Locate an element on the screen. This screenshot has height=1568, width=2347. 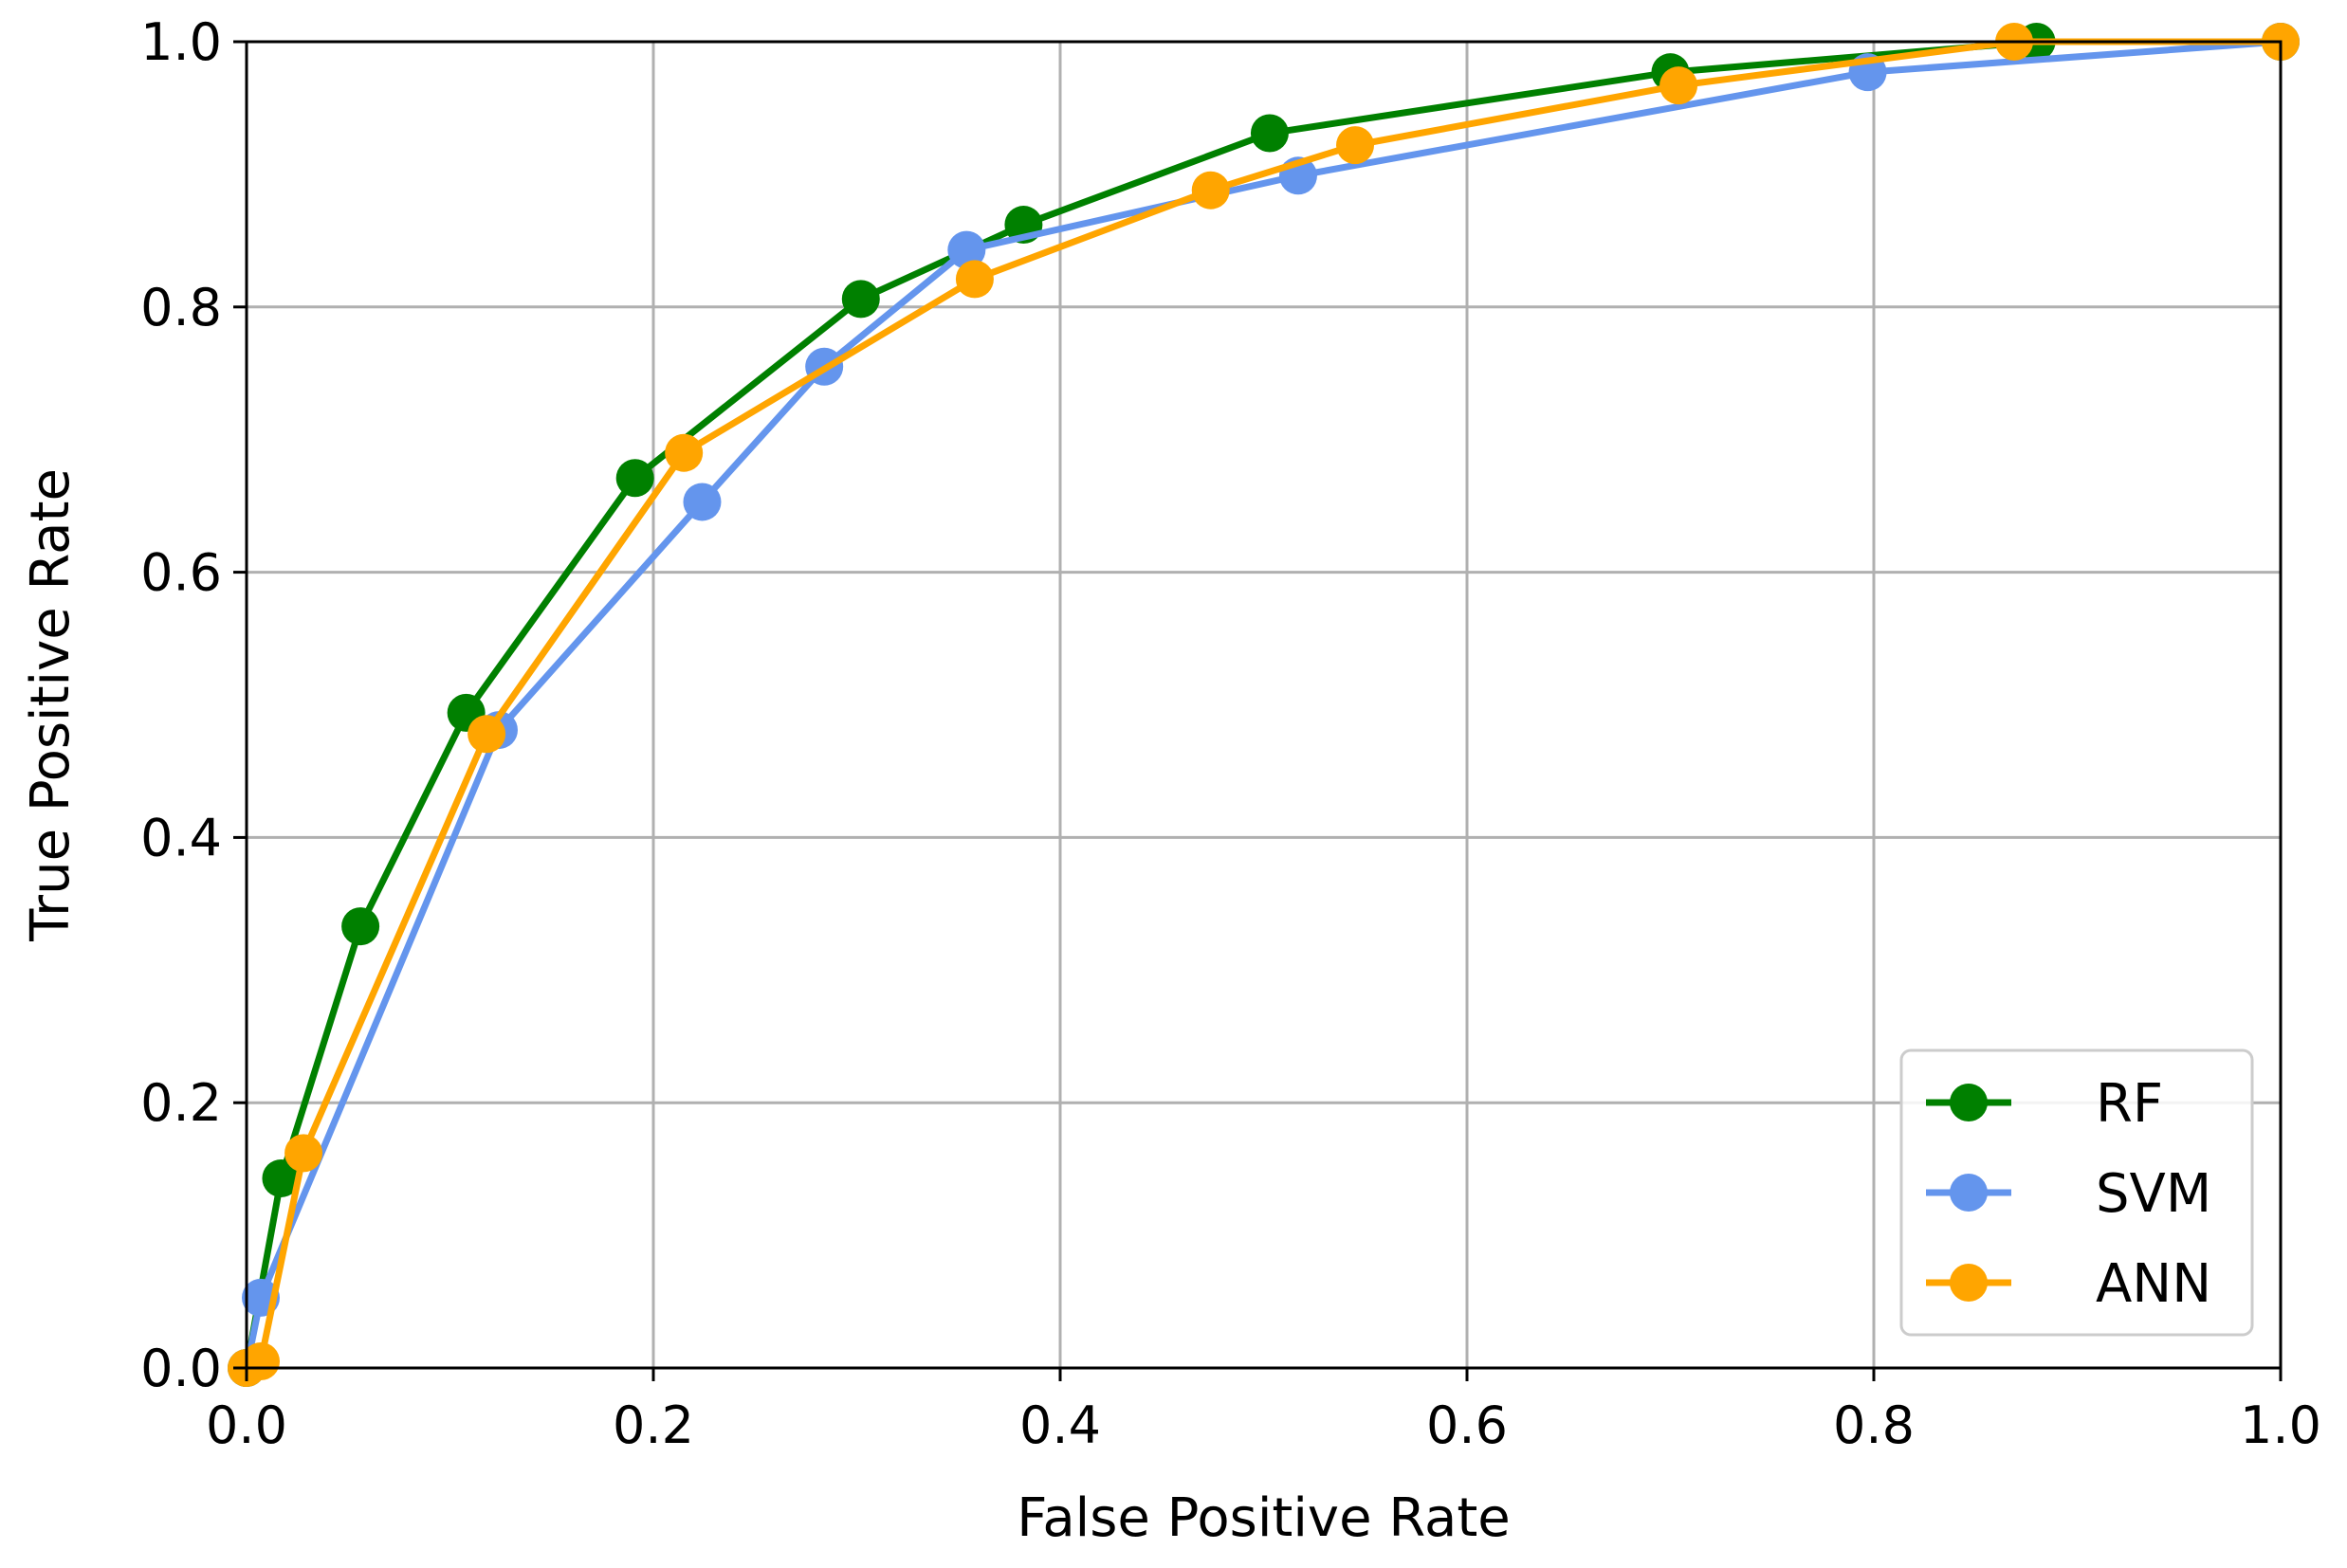
legend-item-svm: SVM is located at coordinates (2068, 1194).